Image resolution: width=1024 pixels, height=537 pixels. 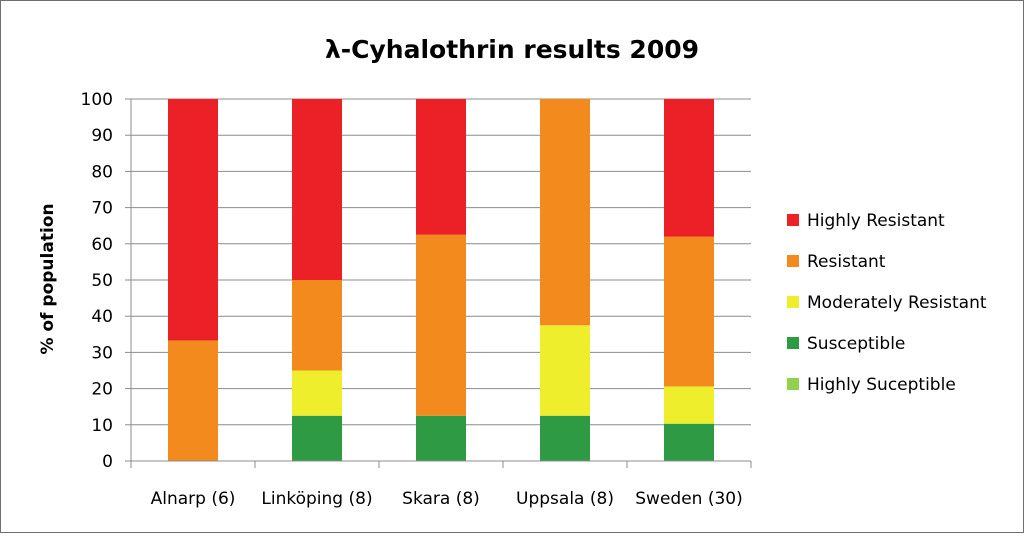 What do you see at coordinates (856, 344) in the screenshot?
I see `legend-label: Susceptible` at bounding box center [856, 344].